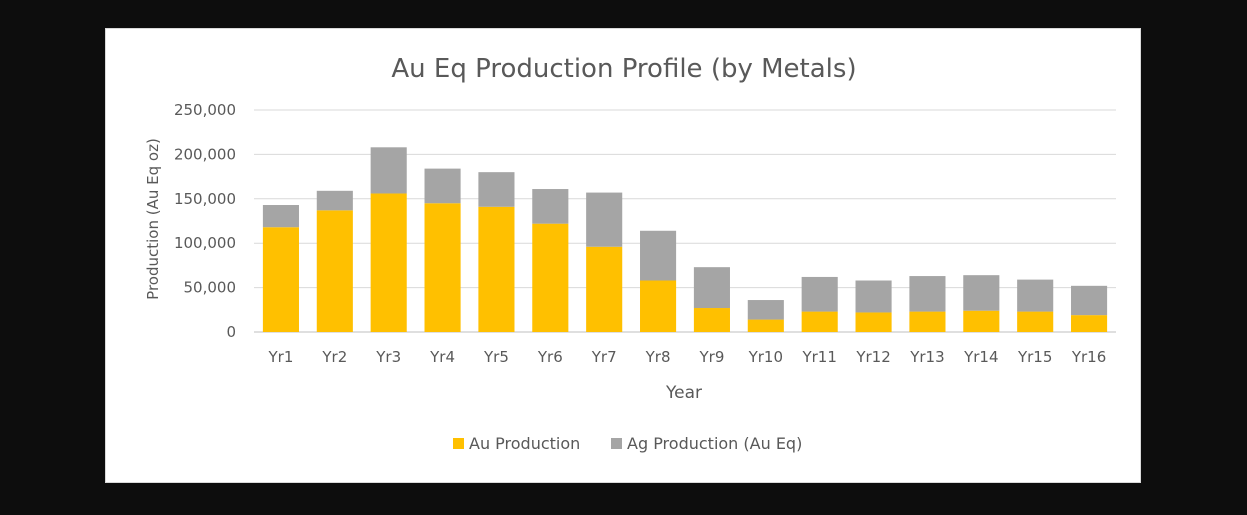 Image resolution: width=1247 pixels, height=515 pixels. Describe the element at coordinates (205, 110) in the screenshot. I see `y-tick-label: 250,000` at that location.